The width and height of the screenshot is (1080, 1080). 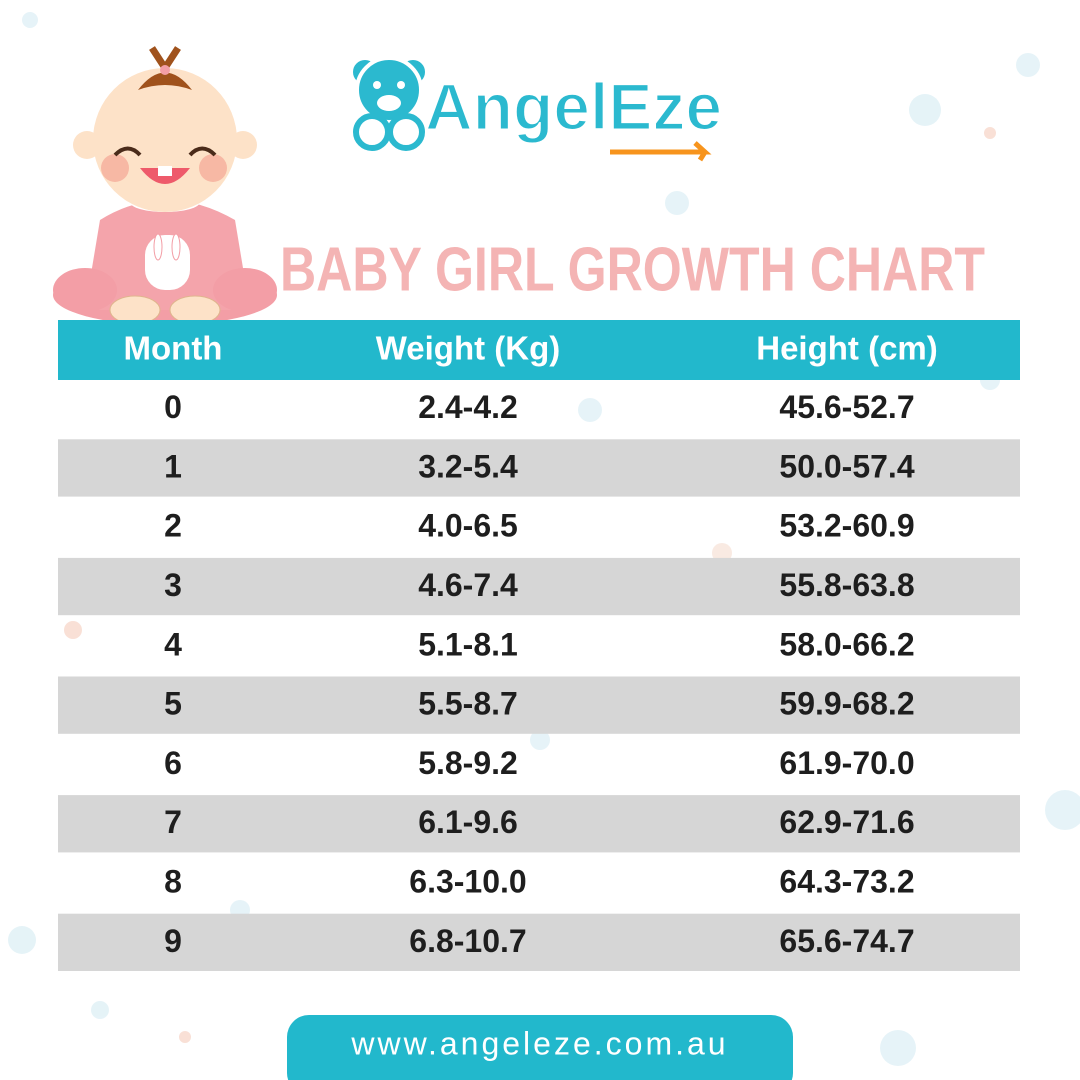 I want to click on table-cell: 65.6-74.7, so click(x=846, y=941).